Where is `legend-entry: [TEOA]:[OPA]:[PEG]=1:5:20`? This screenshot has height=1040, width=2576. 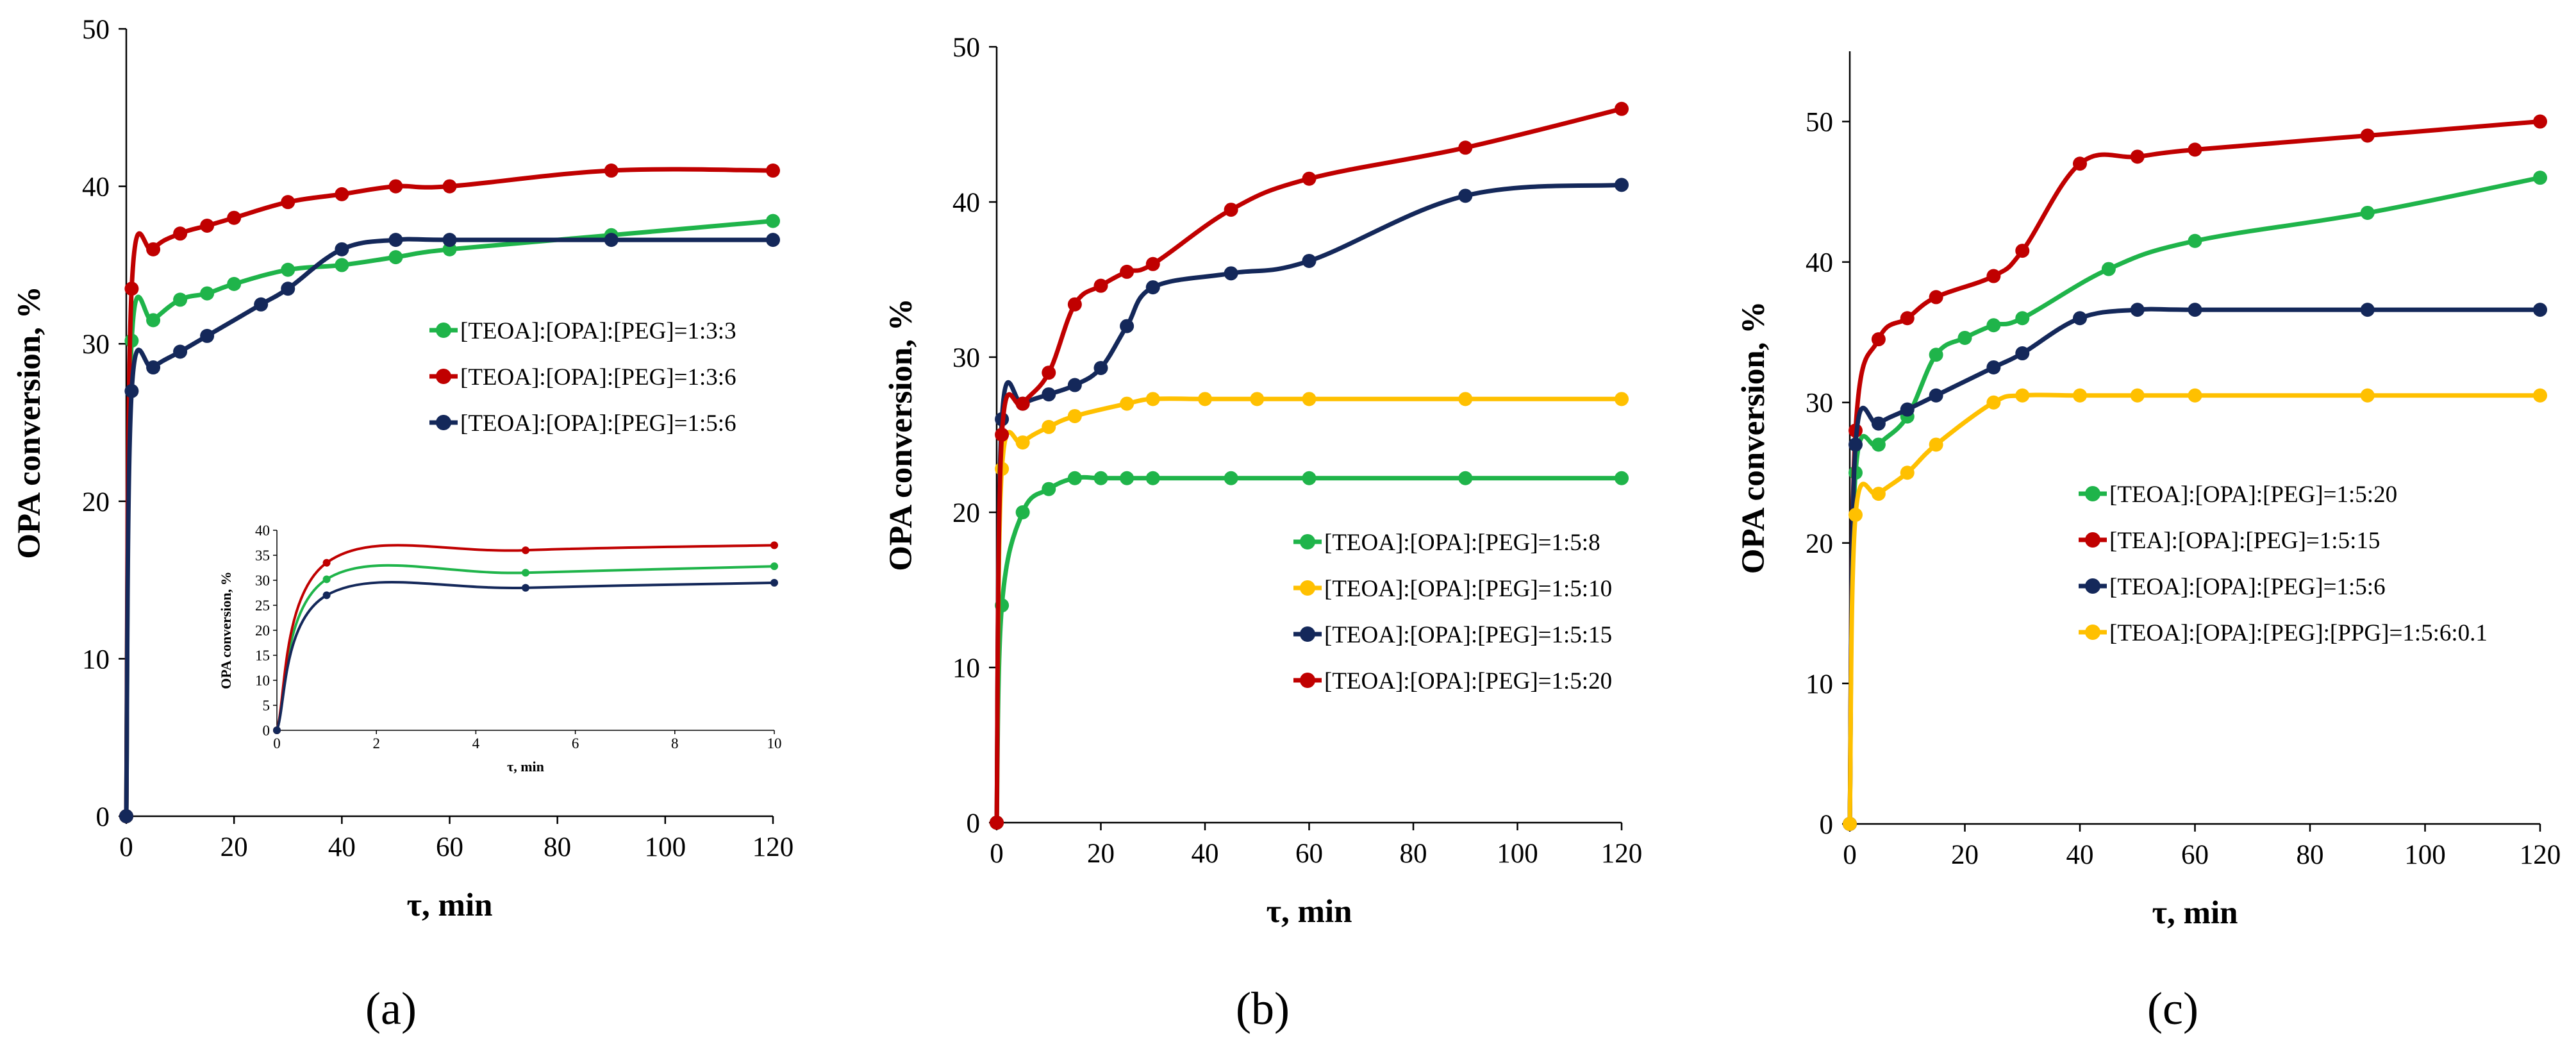
legend-entry: [TEOA]:[OPA]:[PEG]=1:5:20 is located at coordinates (2253, 495).